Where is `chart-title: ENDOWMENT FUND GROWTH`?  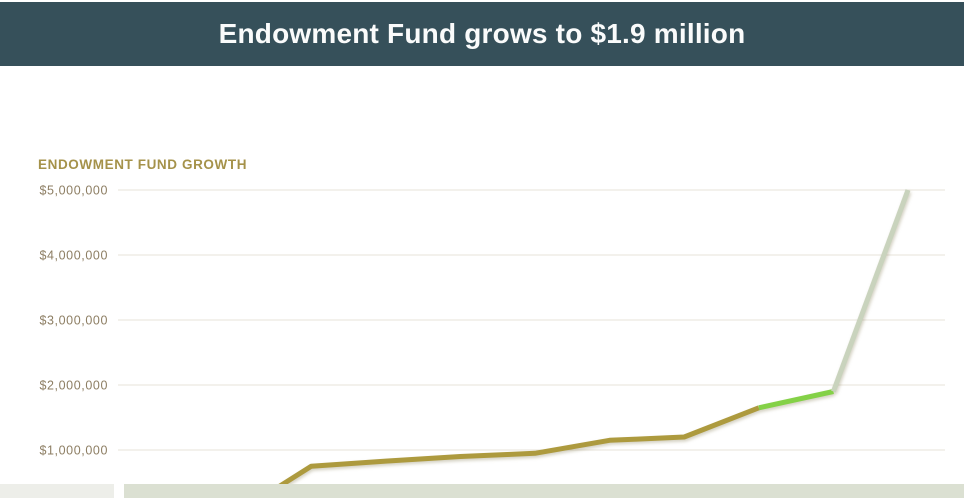
chart-title: ENDOWMENT FUND GROWTH is located at coordinates (143, 164).